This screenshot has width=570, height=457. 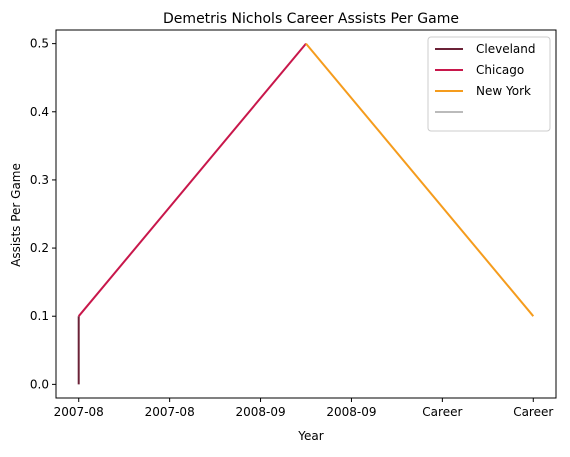 I want to click on legend: Cleveland Chicago New York, so click(x=489, y=84).